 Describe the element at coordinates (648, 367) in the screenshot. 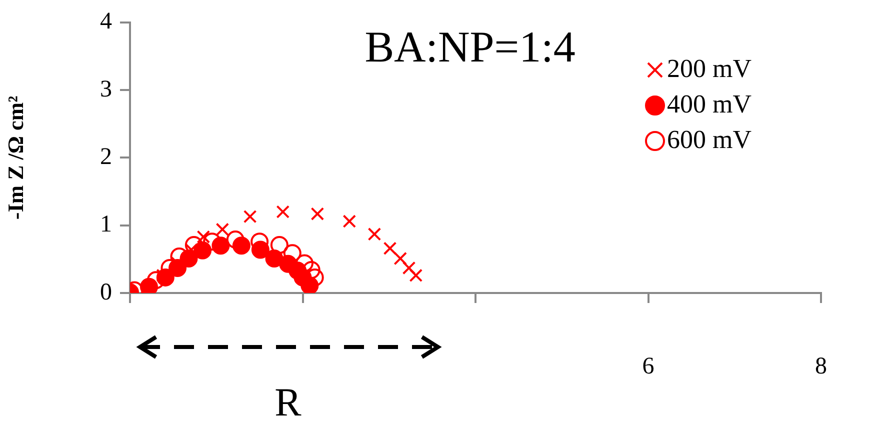

I see `x-tick-label: 6` at that location.